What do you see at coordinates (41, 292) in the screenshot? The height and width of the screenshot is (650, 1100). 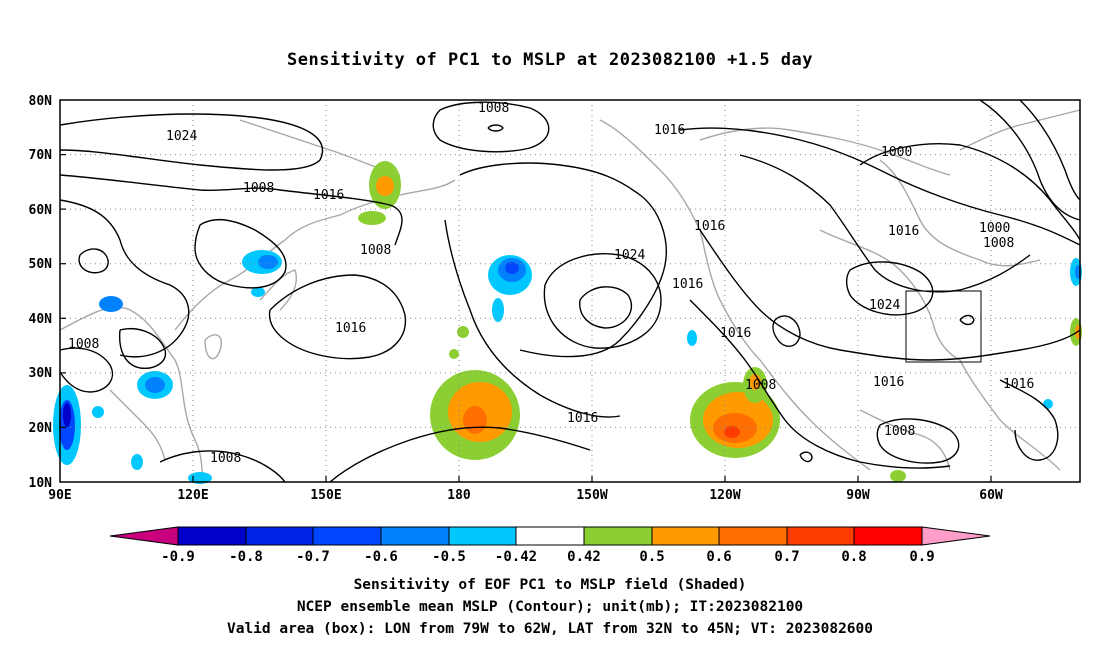 I see `latitude-labels: 80N 70N 60N 50N 40N 30N 20N 10N` at bounding box center [41, 292].